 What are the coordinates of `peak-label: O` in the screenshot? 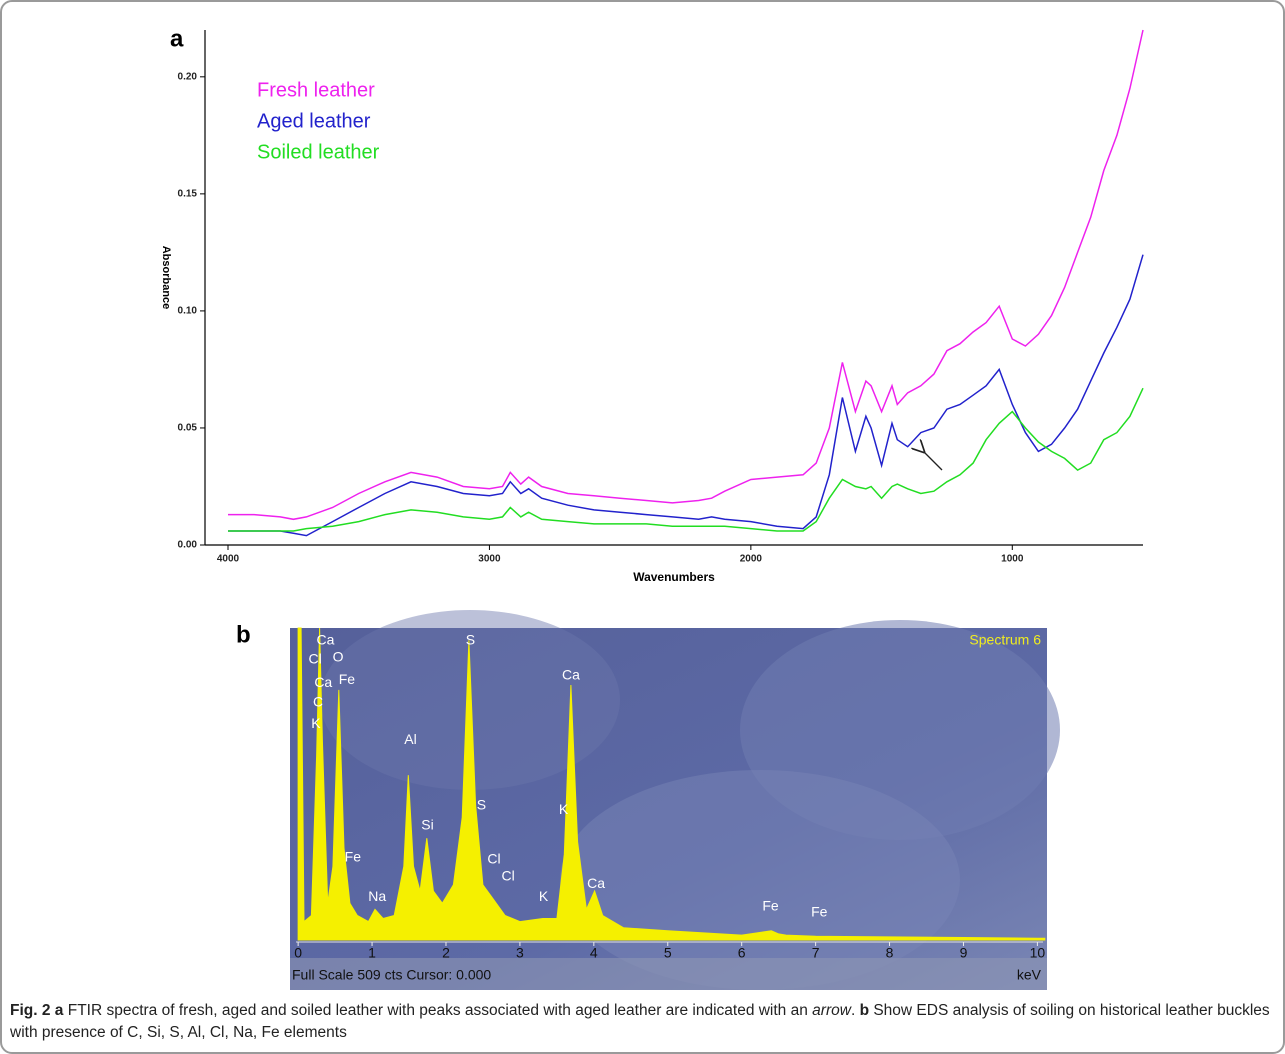 It's located at (338, 657).